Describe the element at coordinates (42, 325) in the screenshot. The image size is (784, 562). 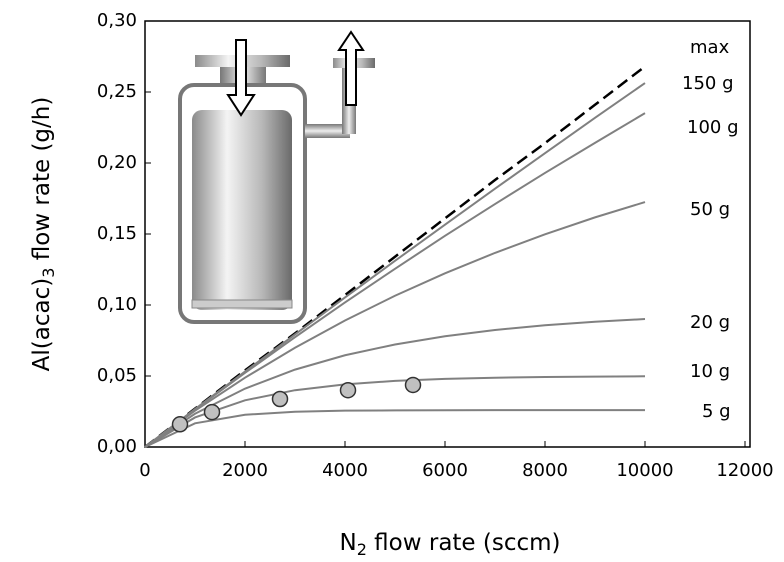
I see `y-axis-title-main: Al(acac)` at that location.